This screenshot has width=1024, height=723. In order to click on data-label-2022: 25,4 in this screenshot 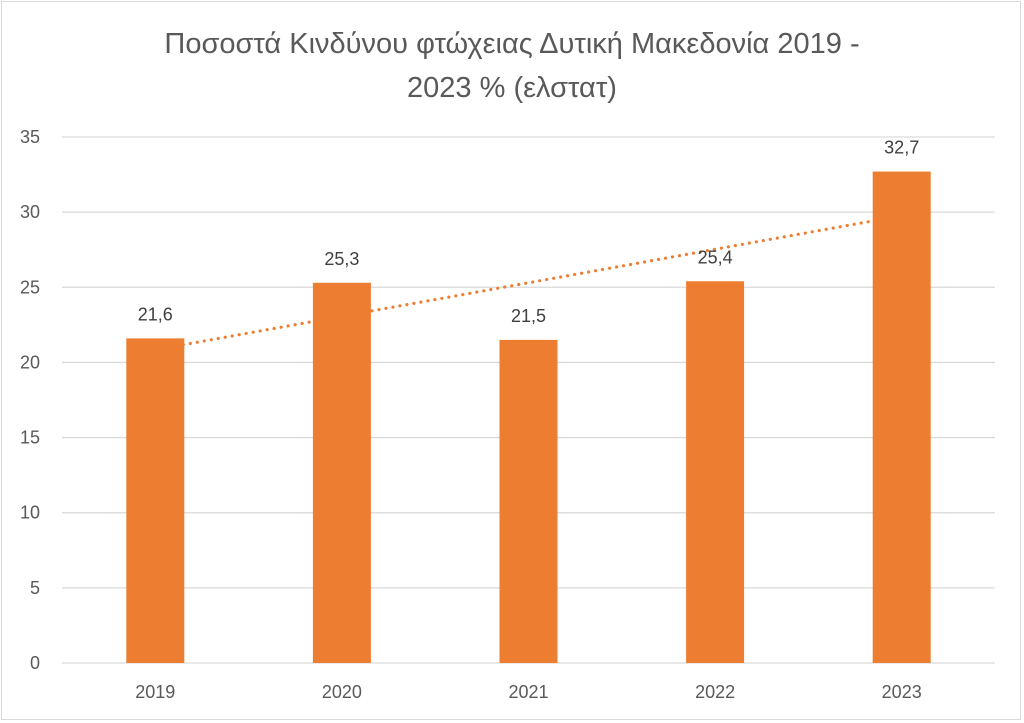, I will do `click(715, 257)`.